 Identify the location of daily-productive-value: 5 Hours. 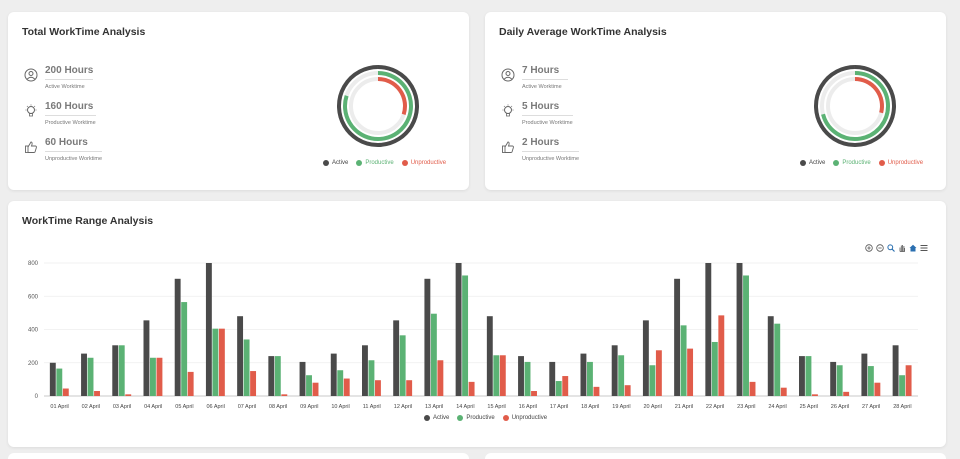
(547, 108).